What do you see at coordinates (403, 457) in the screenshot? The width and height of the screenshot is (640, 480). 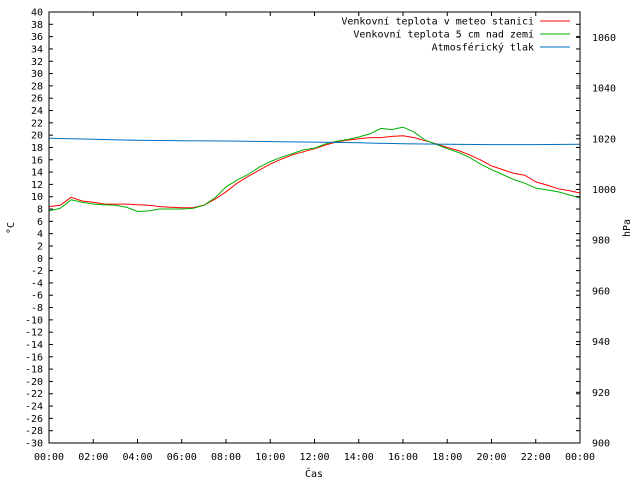 I see `x-tick-label: 16:00` at bounding box center [403, 457].